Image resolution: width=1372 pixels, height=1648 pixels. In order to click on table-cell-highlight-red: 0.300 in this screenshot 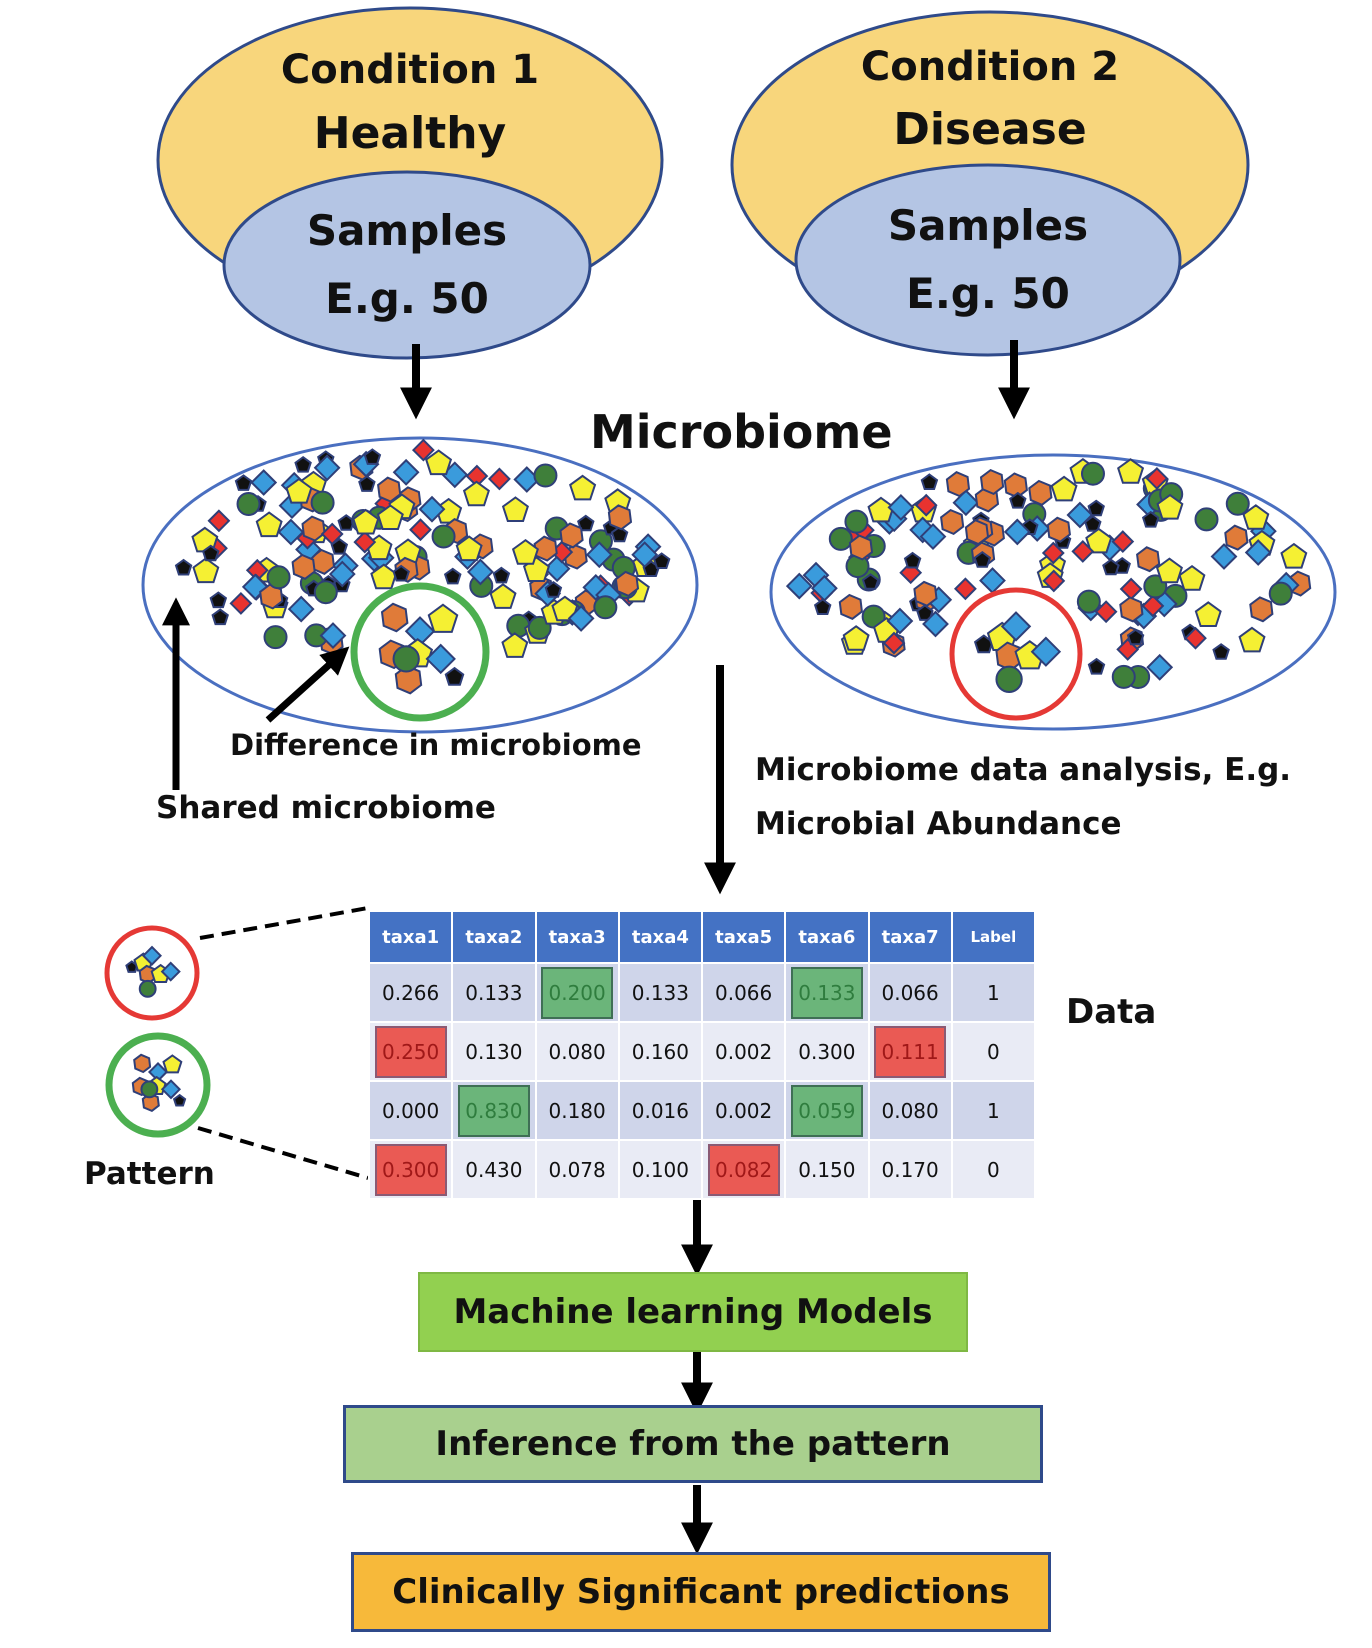, I will do `click(410, 1169)`.